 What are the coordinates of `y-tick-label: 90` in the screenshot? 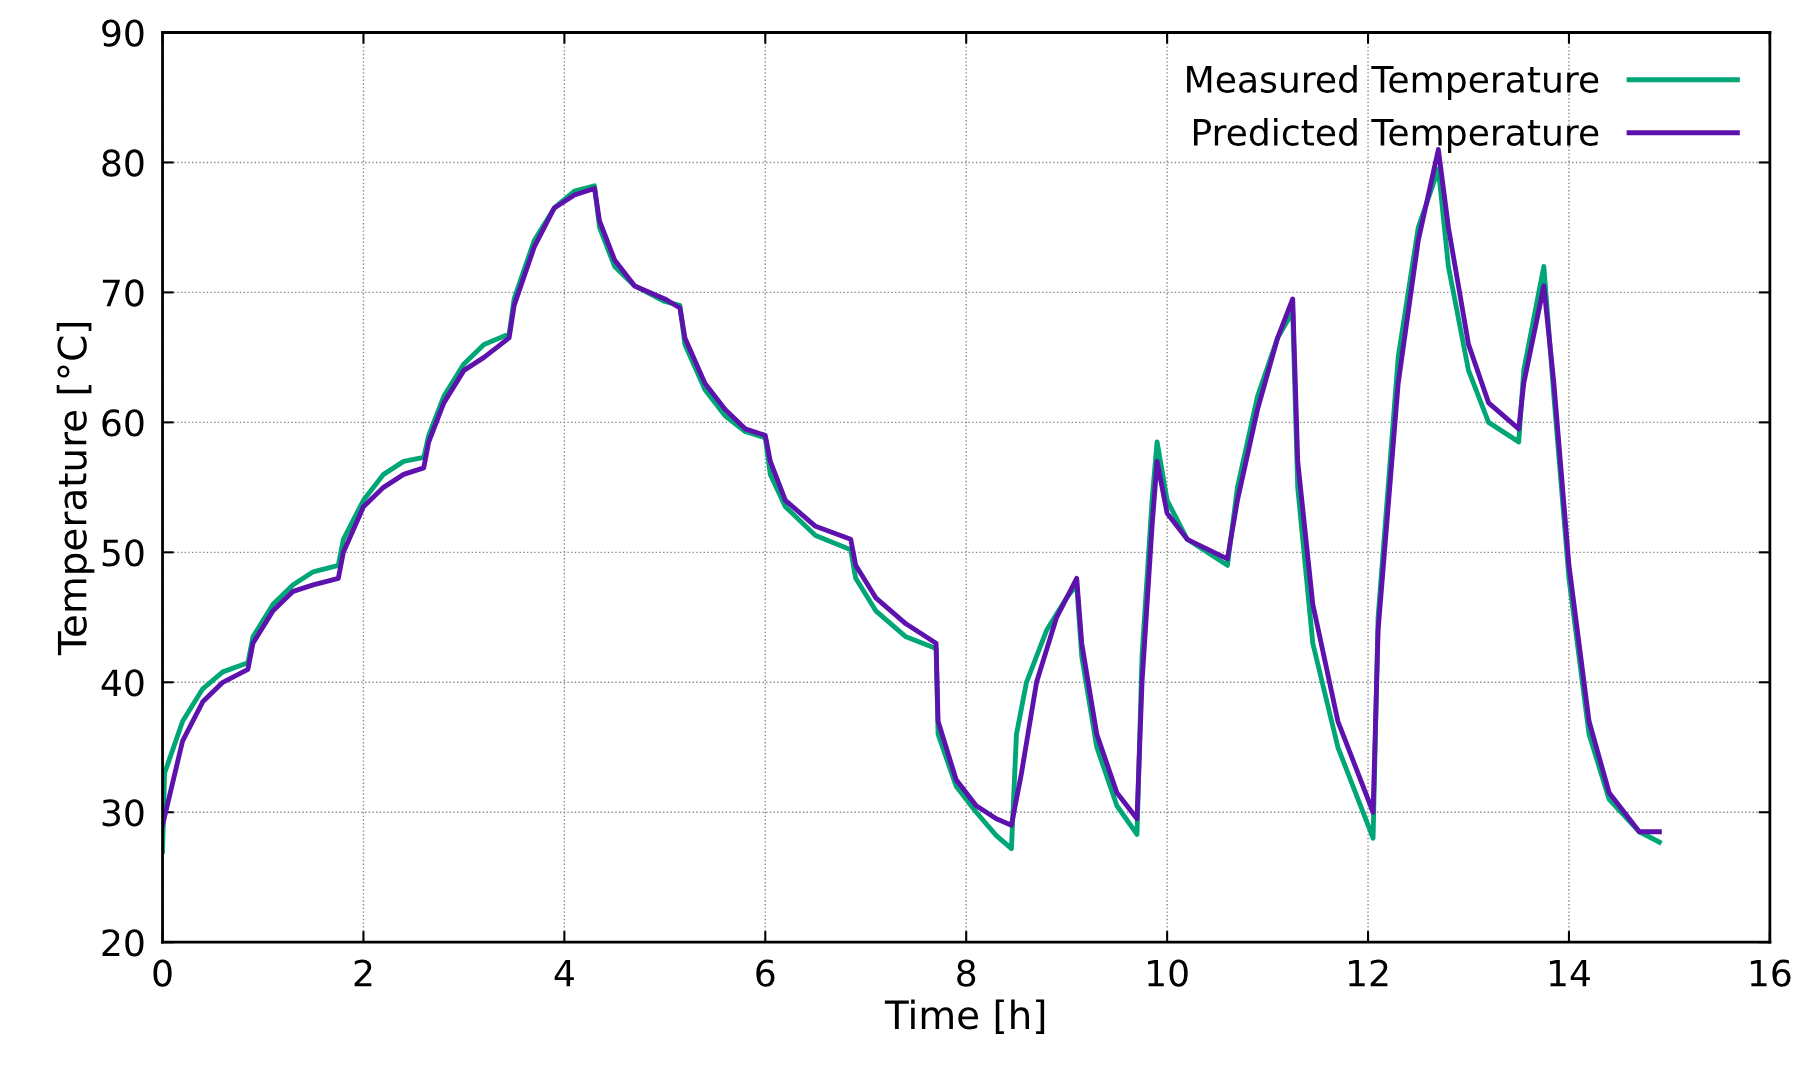 It's located at (123, 33).